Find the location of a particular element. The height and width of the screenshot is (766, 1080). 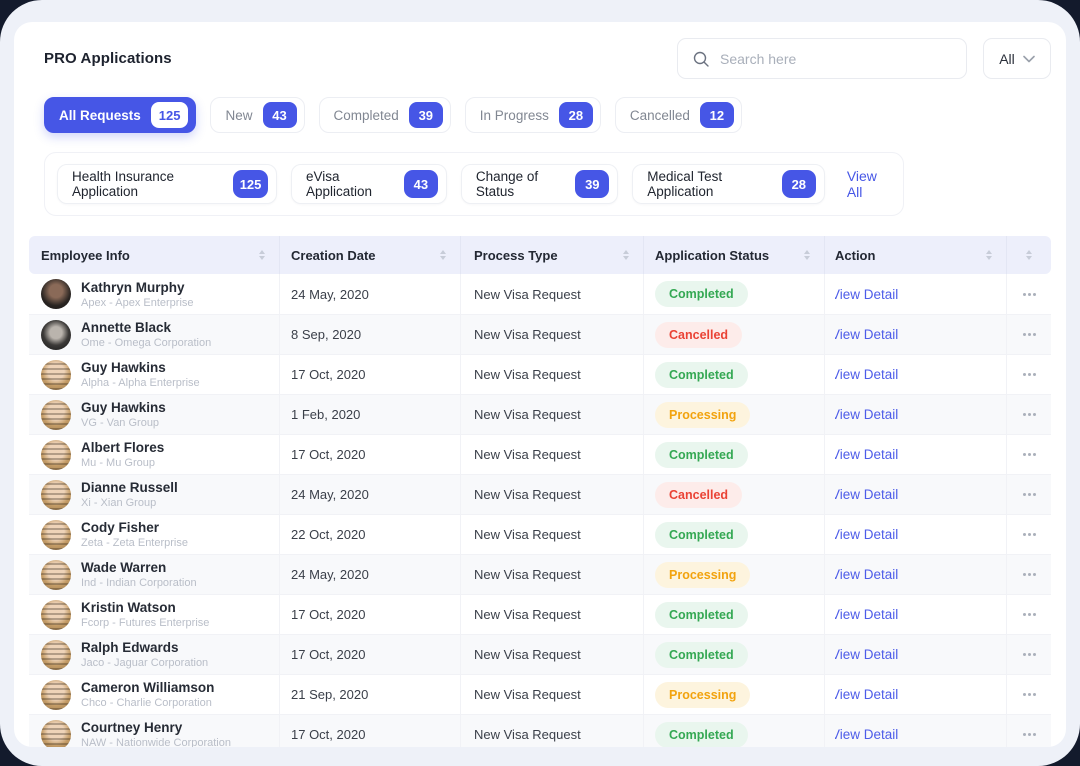

column-label: Employee Info is located at coordinates (85, 255).